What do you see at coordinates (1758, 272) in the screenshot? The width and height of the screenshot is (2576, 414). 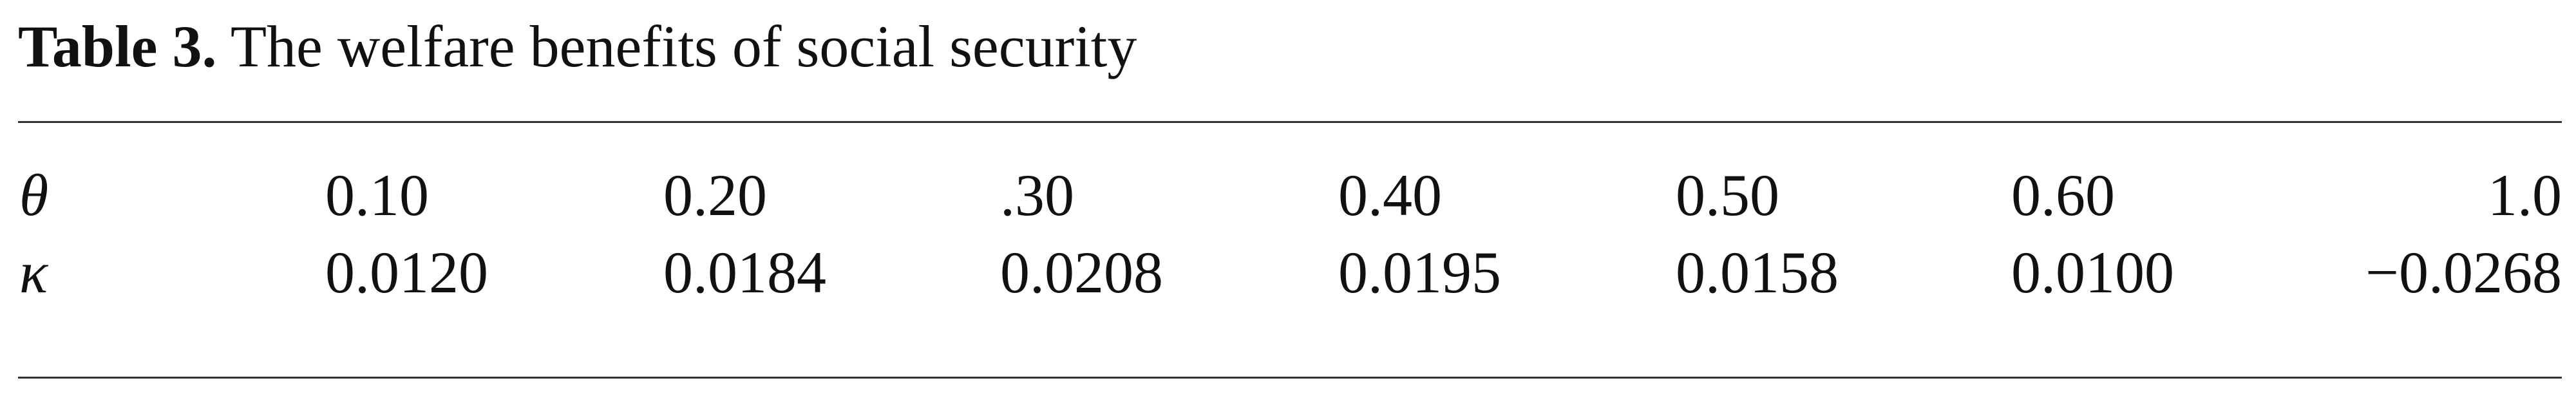 I see `kappa-value-5: 0.0158` at bounding box center [1758, 272].